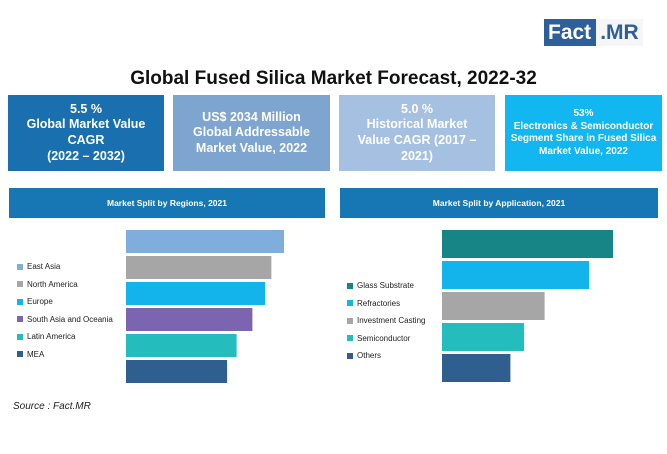 This screenshot has width=667, height=454. I want to click on legend-item-east-asia: East Asia, so click(65, 267).